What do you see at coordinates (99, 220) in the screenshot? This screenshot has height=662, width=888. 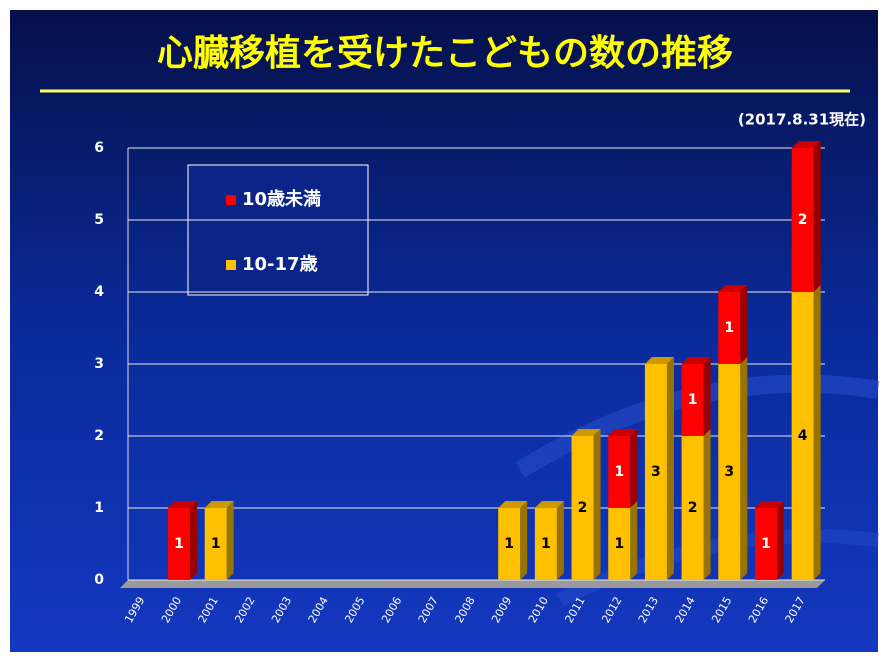 I see `y-tick-label: 5` at bounding box center [99, 220].